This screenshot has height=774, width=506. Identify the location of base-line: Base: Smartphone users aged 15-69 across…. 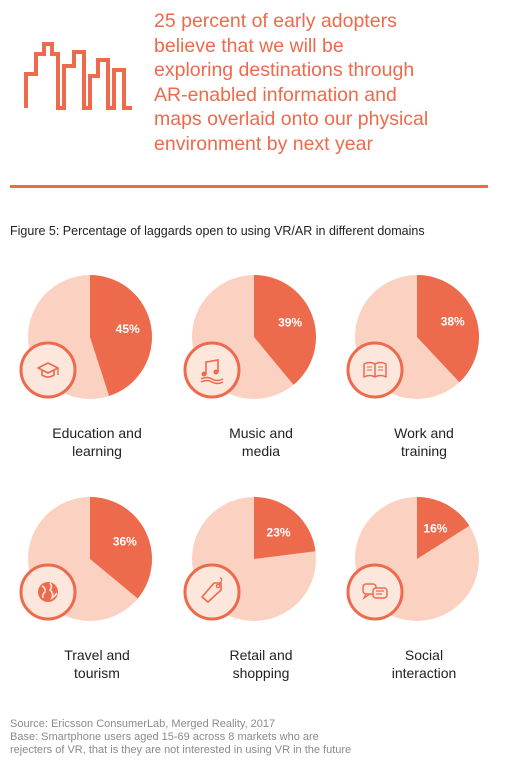
(164, 737).